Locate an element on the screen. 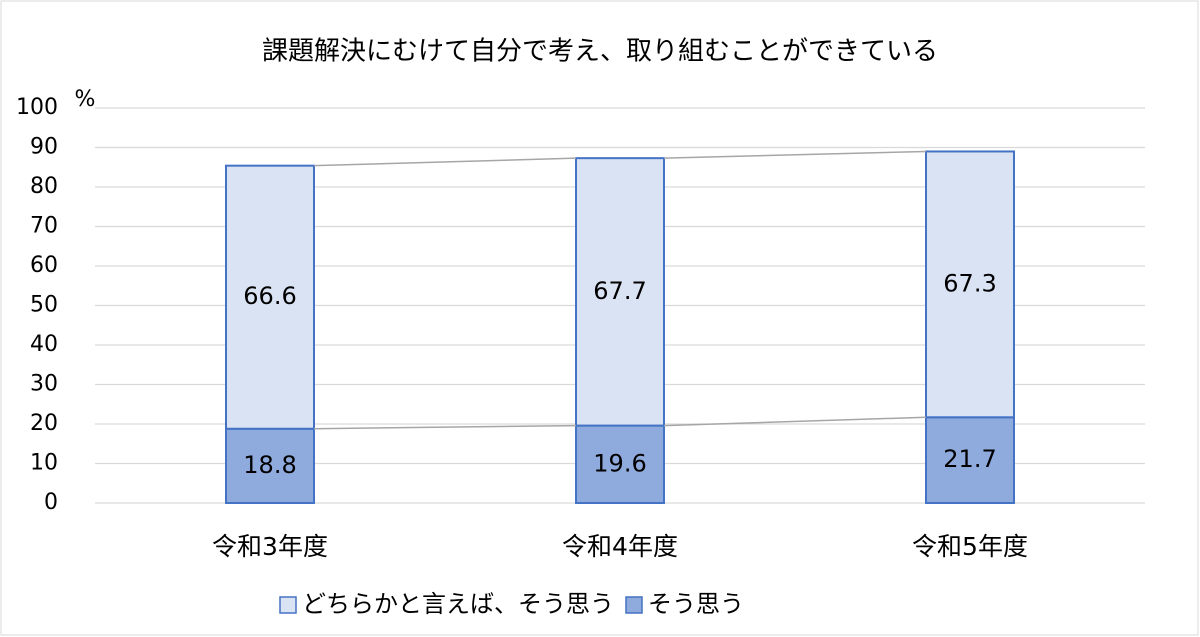  data-label: 66.6 is located at coordinates (269, 296).